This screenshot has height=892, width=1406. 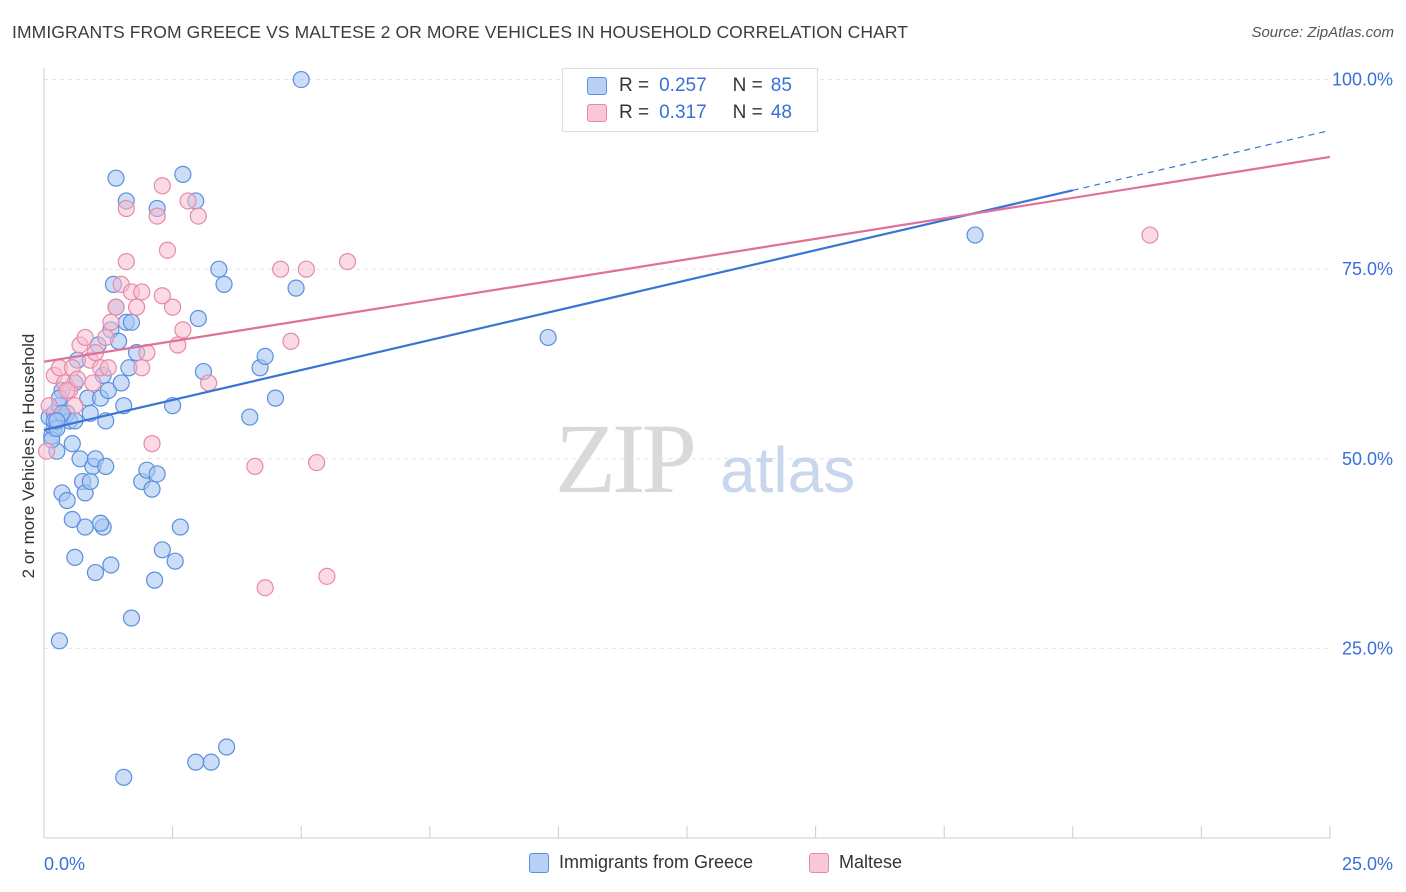 What do you see at coordinates (1322, 32) in the screenshot?
I see `source-label: Source: ZipAtlas.com` at bounding box center [1322, 32].